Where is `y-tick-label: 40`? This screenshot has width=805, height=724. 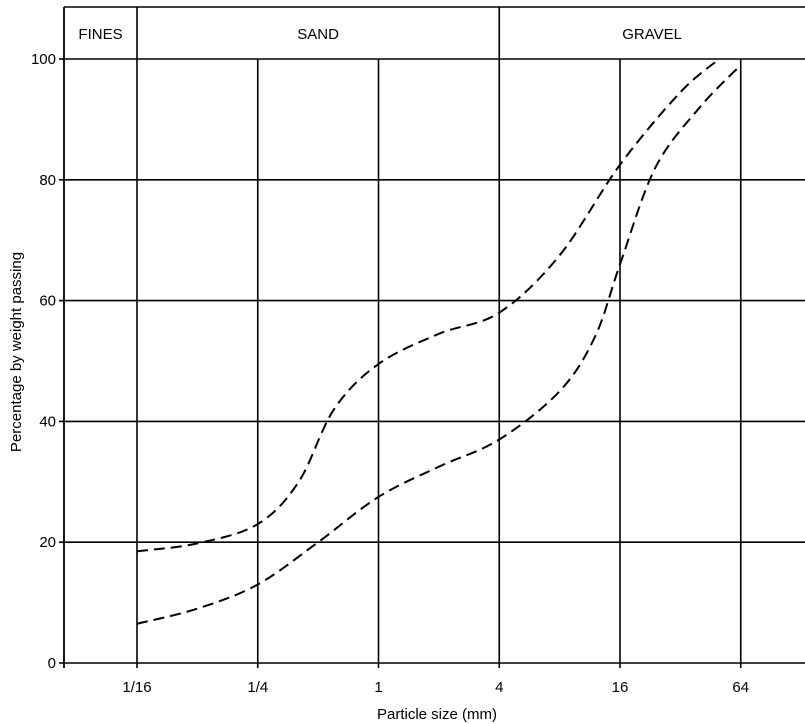
y-tick-label: 40 is located at coordinates (47, 421).